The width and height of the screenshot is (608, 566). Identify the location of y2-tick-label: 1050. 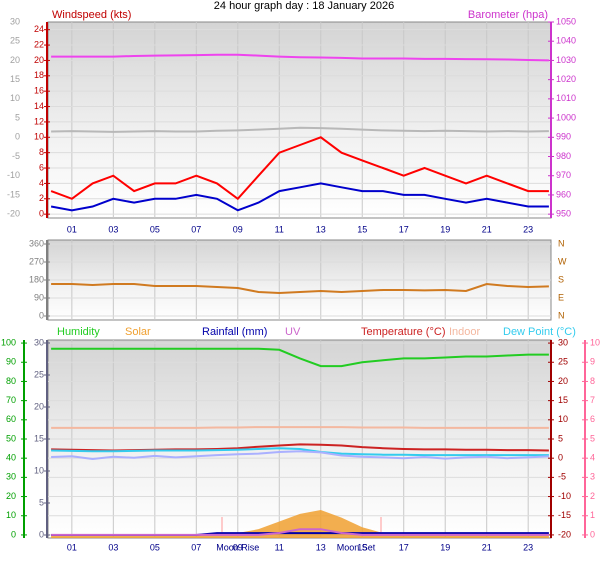
(566, 21).